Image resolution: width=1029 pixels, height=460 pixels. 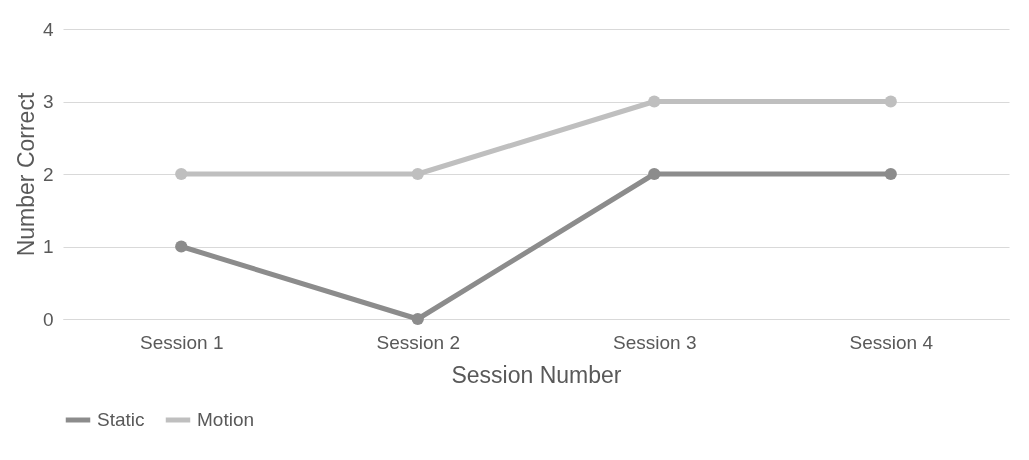 What do you see at coordinates (48, 29) in the screenshot?
I see `y-tick-label: 4` at bounding box center [48, 29].